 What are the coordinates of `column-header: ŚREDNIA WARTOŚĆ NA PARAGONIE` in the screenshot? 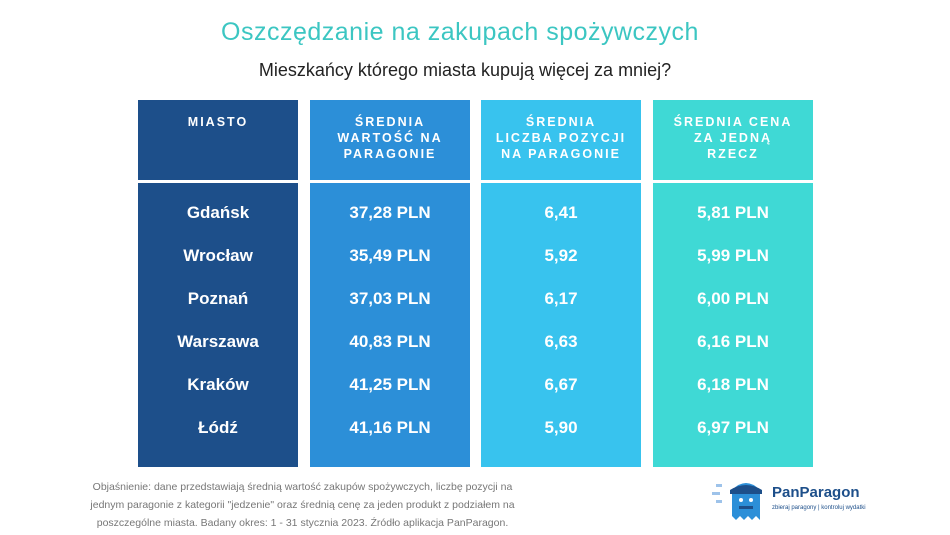 It's located at (390, 138).